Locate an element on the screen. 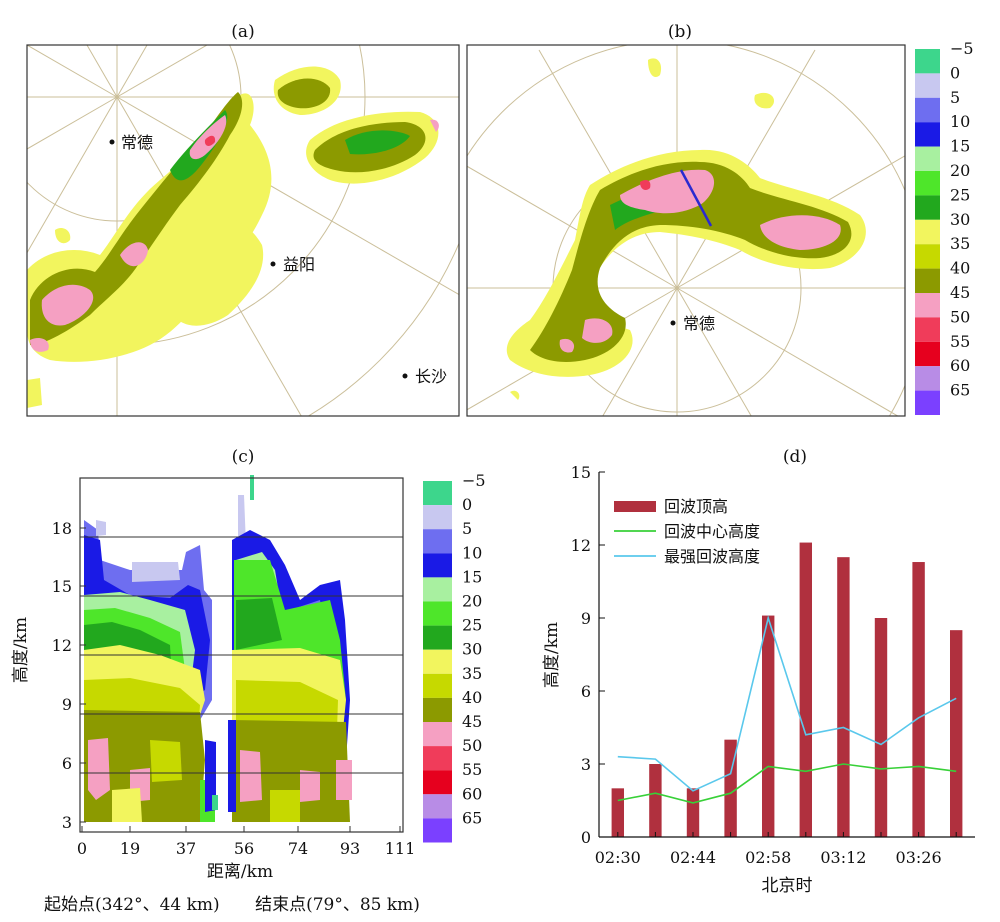  panel-c-x-axis-label: 距离/km is located at coordinates (240, 872).